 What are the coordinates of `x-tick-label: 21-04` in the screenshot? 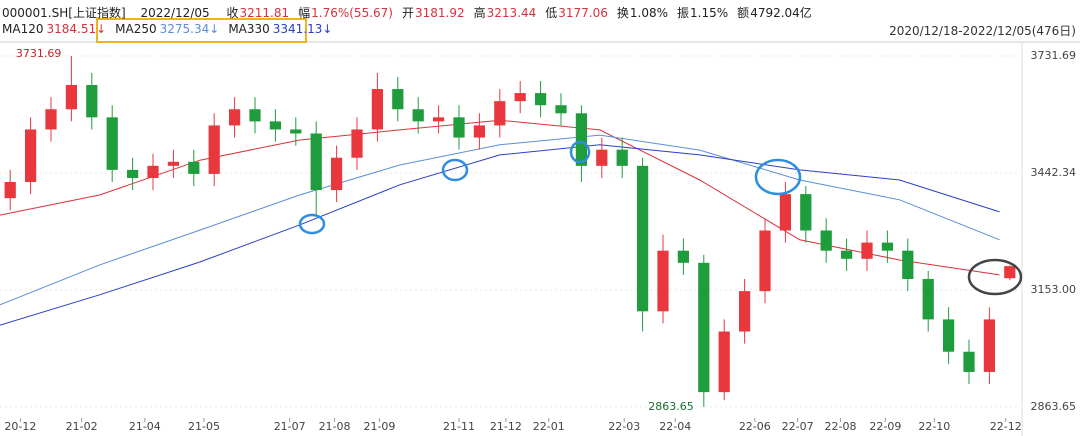 It's located at (145, 426).